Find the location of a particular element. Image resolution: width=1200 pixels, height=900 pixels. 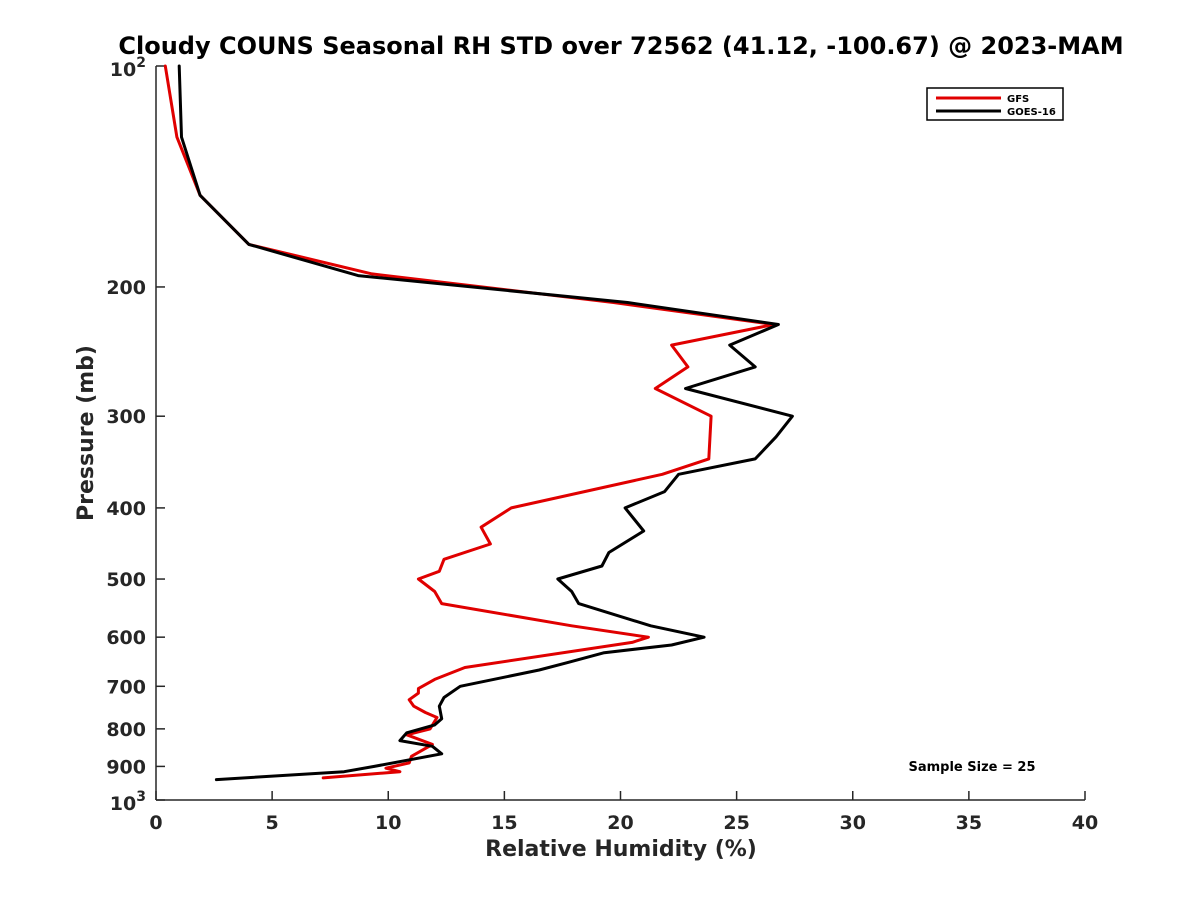

y-tick-label: 10³ is located at coordinates (128, 802).